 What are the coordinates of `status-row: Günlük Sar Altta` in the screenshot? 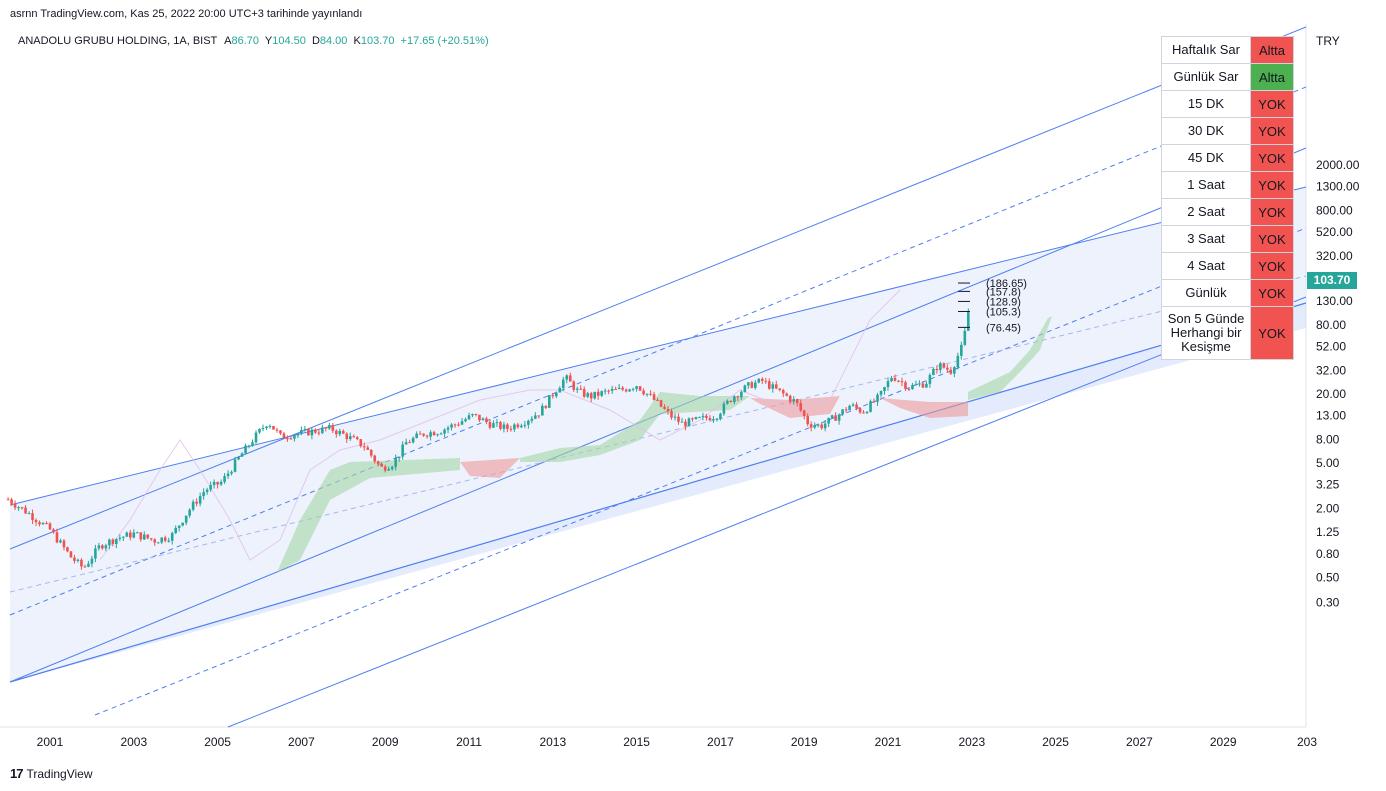 It's located at (1227, 77).